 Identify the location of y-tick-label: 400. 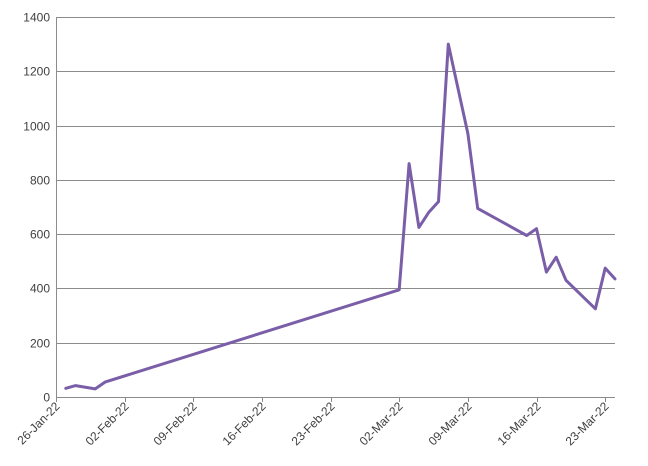
(40, 289).